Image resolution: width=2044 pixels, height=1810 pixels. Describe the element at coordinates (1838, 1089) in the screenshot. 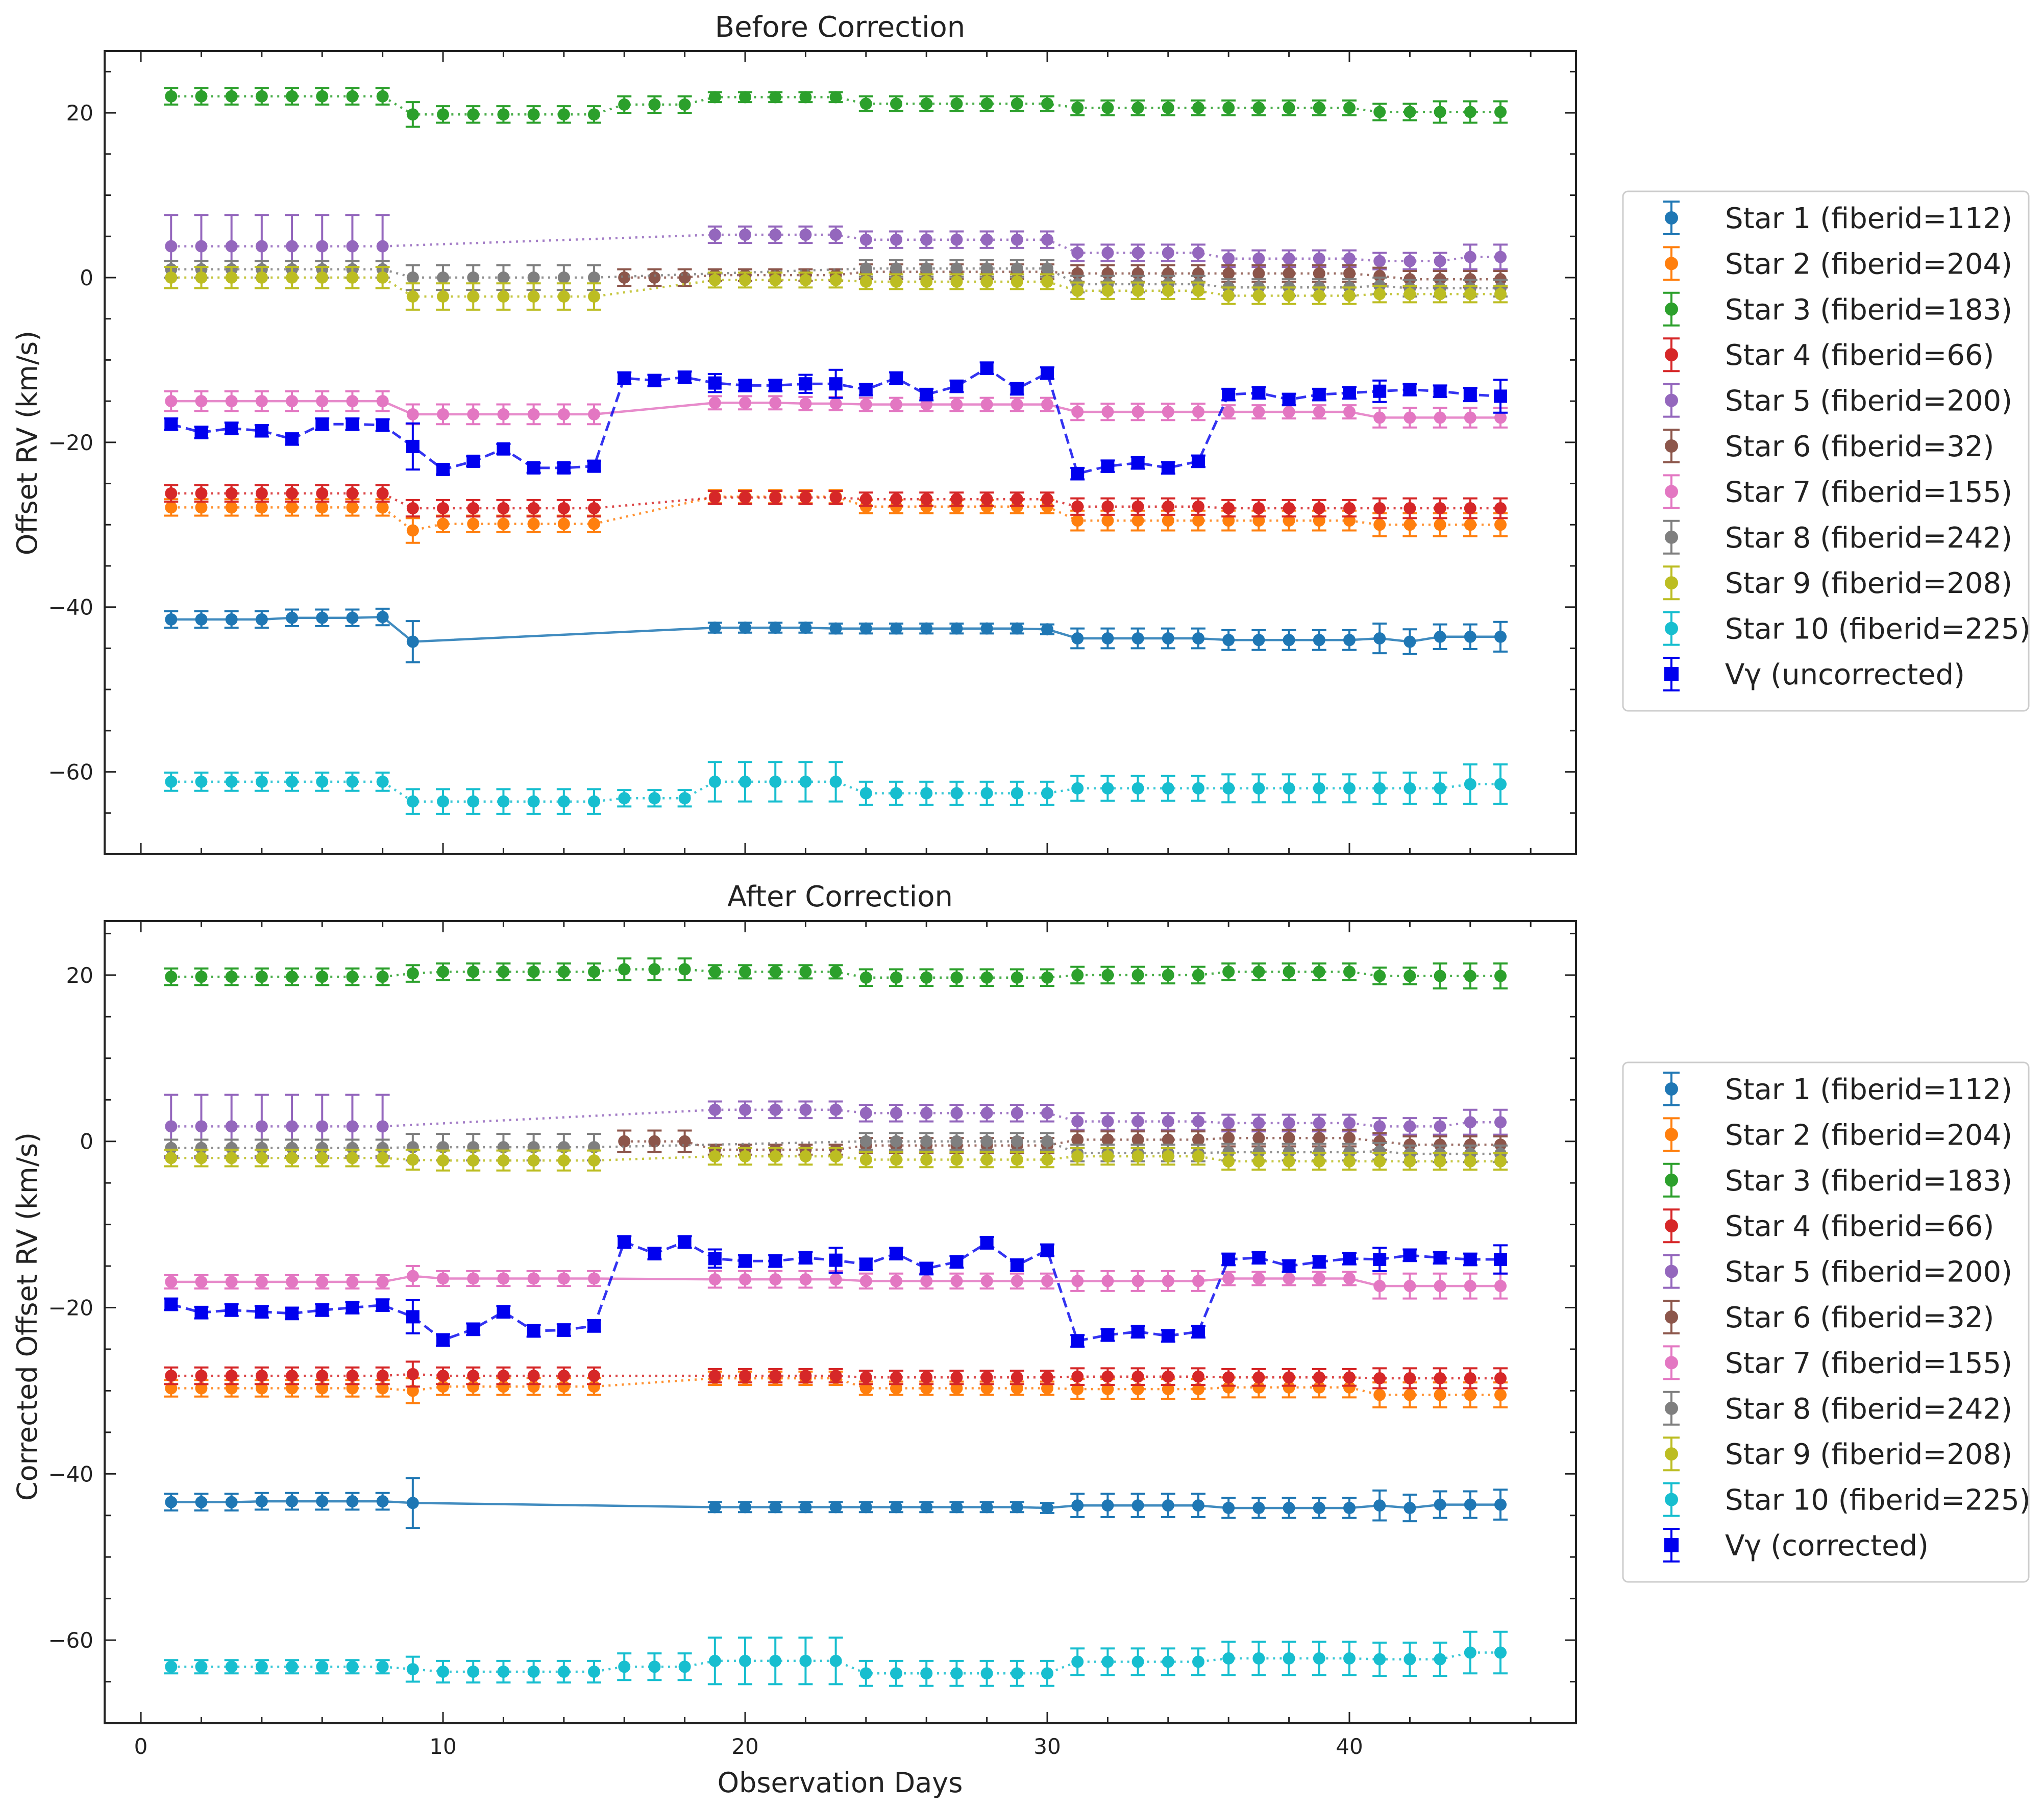

I see `legend-entry: Star 1 (fiberid=112)` at that location.